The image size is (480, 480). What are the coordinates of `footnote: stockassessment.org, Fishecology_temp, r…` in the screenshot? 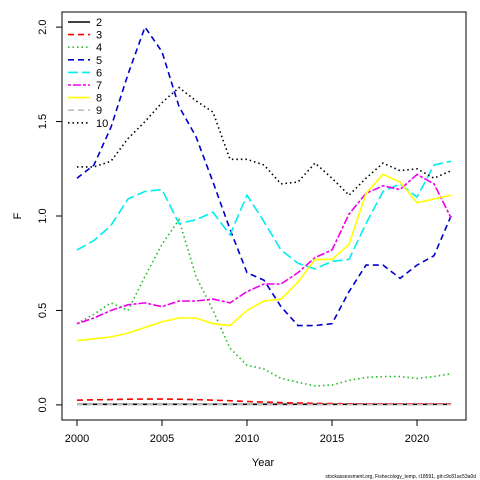 It's located at (400, 477).